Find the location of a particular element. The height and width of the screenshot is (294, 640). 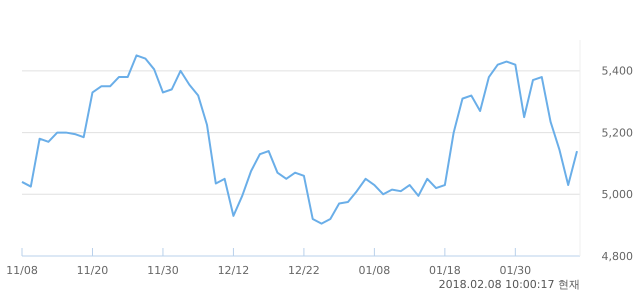

x-tick-label: 12/12 is located at coordinates (234, 270).